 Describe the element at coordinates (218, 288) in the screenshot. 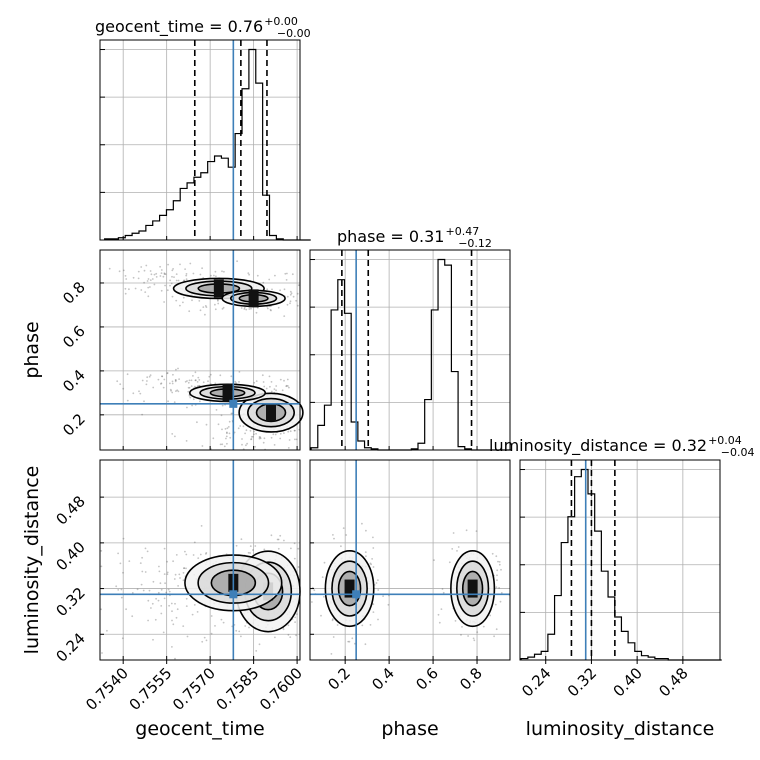

I see `density-core` at that location.